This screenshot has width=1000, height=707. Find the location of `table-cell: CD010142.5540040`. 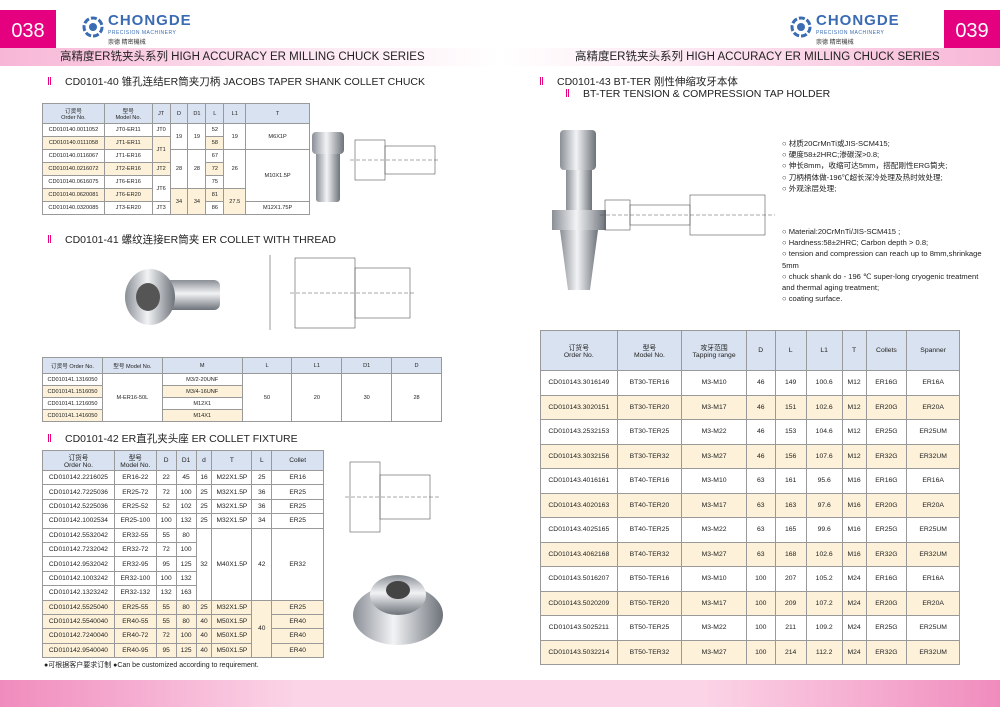

table-cell: CD010142.5540040 is located at coordinates (78, 621).